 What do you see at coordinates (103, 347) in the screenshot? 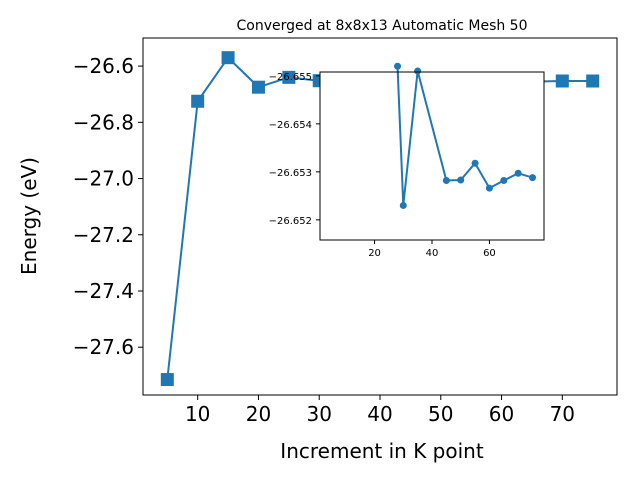
I see `main-y-tick-label: −27.6` at bounding box center [103, 347].